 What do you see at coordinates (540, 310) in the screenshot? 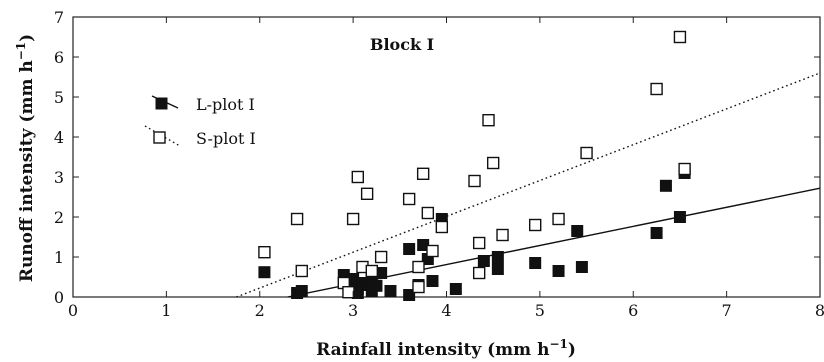
I see `x-tick-label: 5` at bounding box center [540, 310].